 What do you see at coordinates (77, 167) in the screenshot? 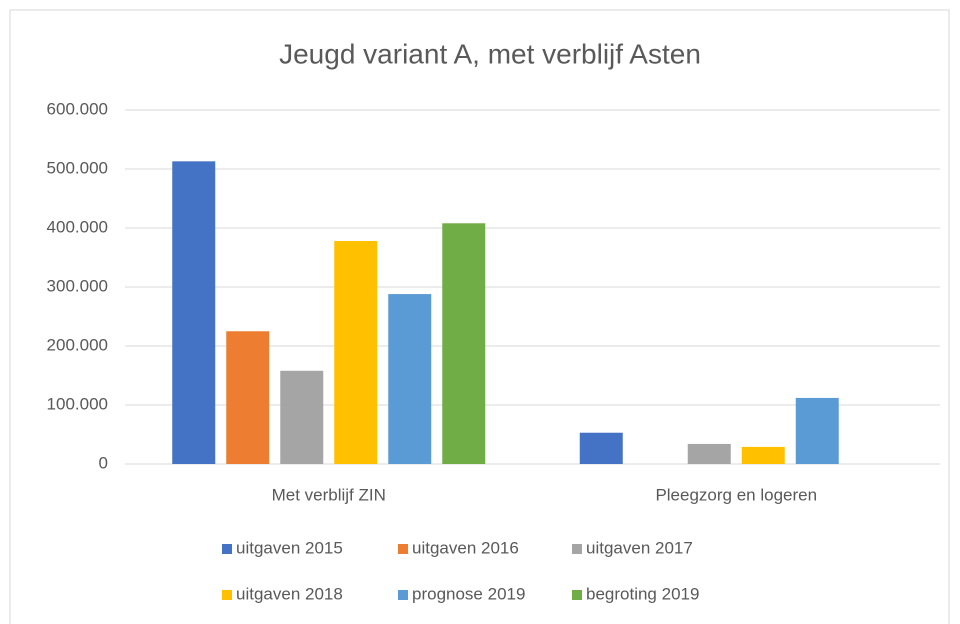
I see `y-tick-label: 500.000` at bounding box center [77, 167].